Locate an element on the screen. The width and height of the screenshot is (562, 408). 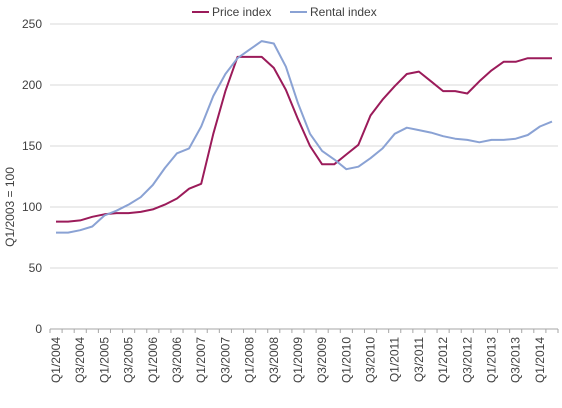
legend: Price index Rental index is located at coordinates (284, 12).